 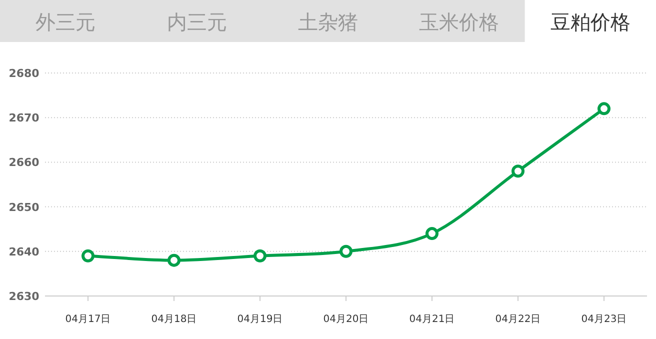 I want to click on text: 外三元, so click(x=66, y=22).